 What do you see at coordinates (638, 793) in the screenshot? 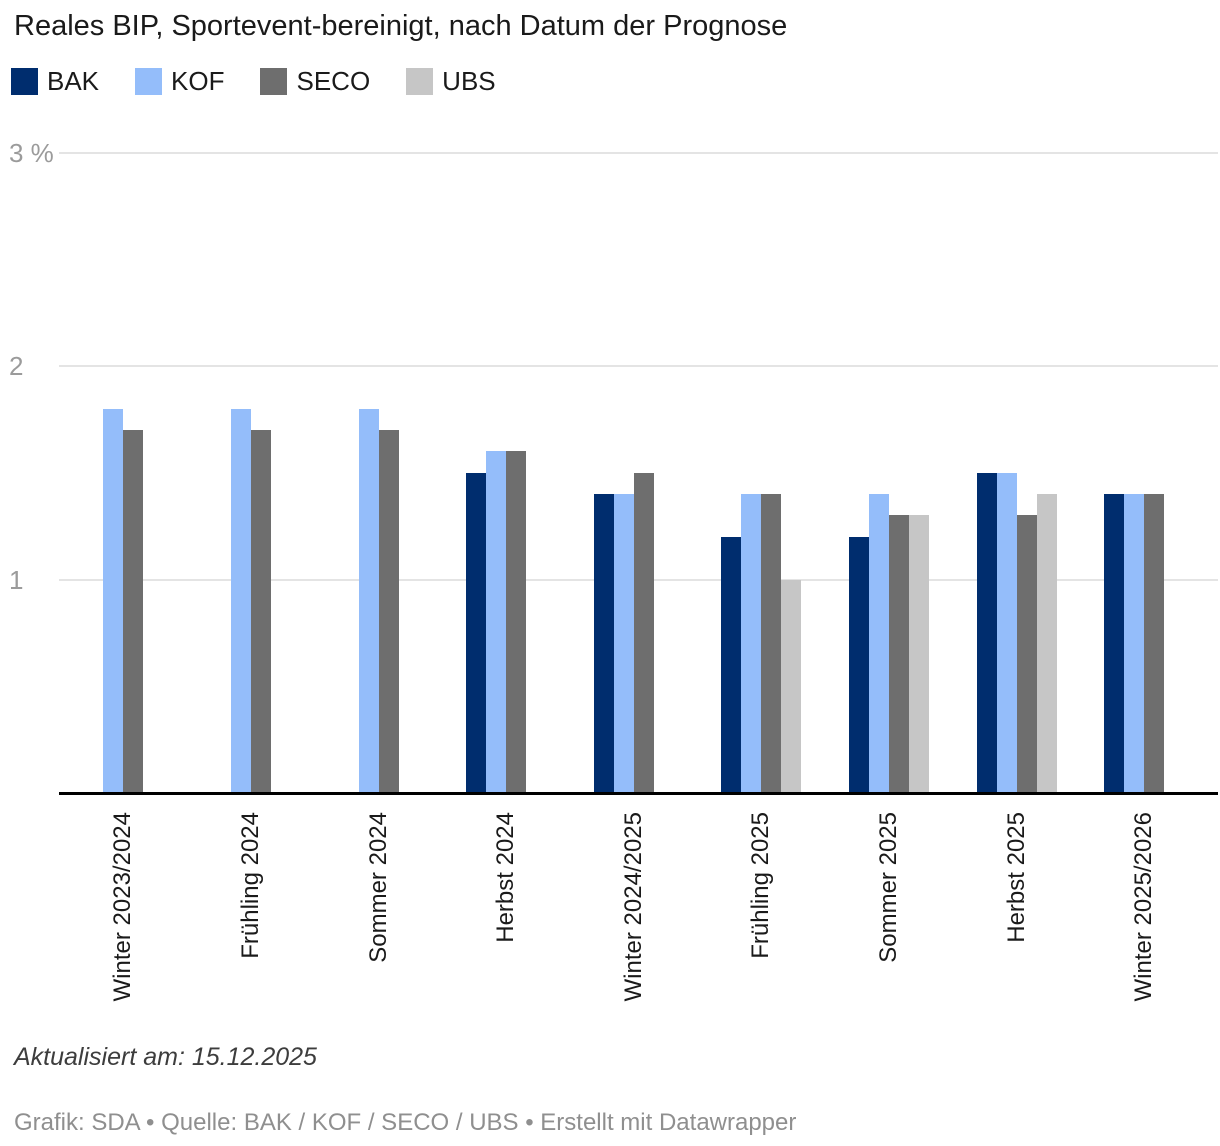
I see `x-axis-line` at bounding box center [638, 793].